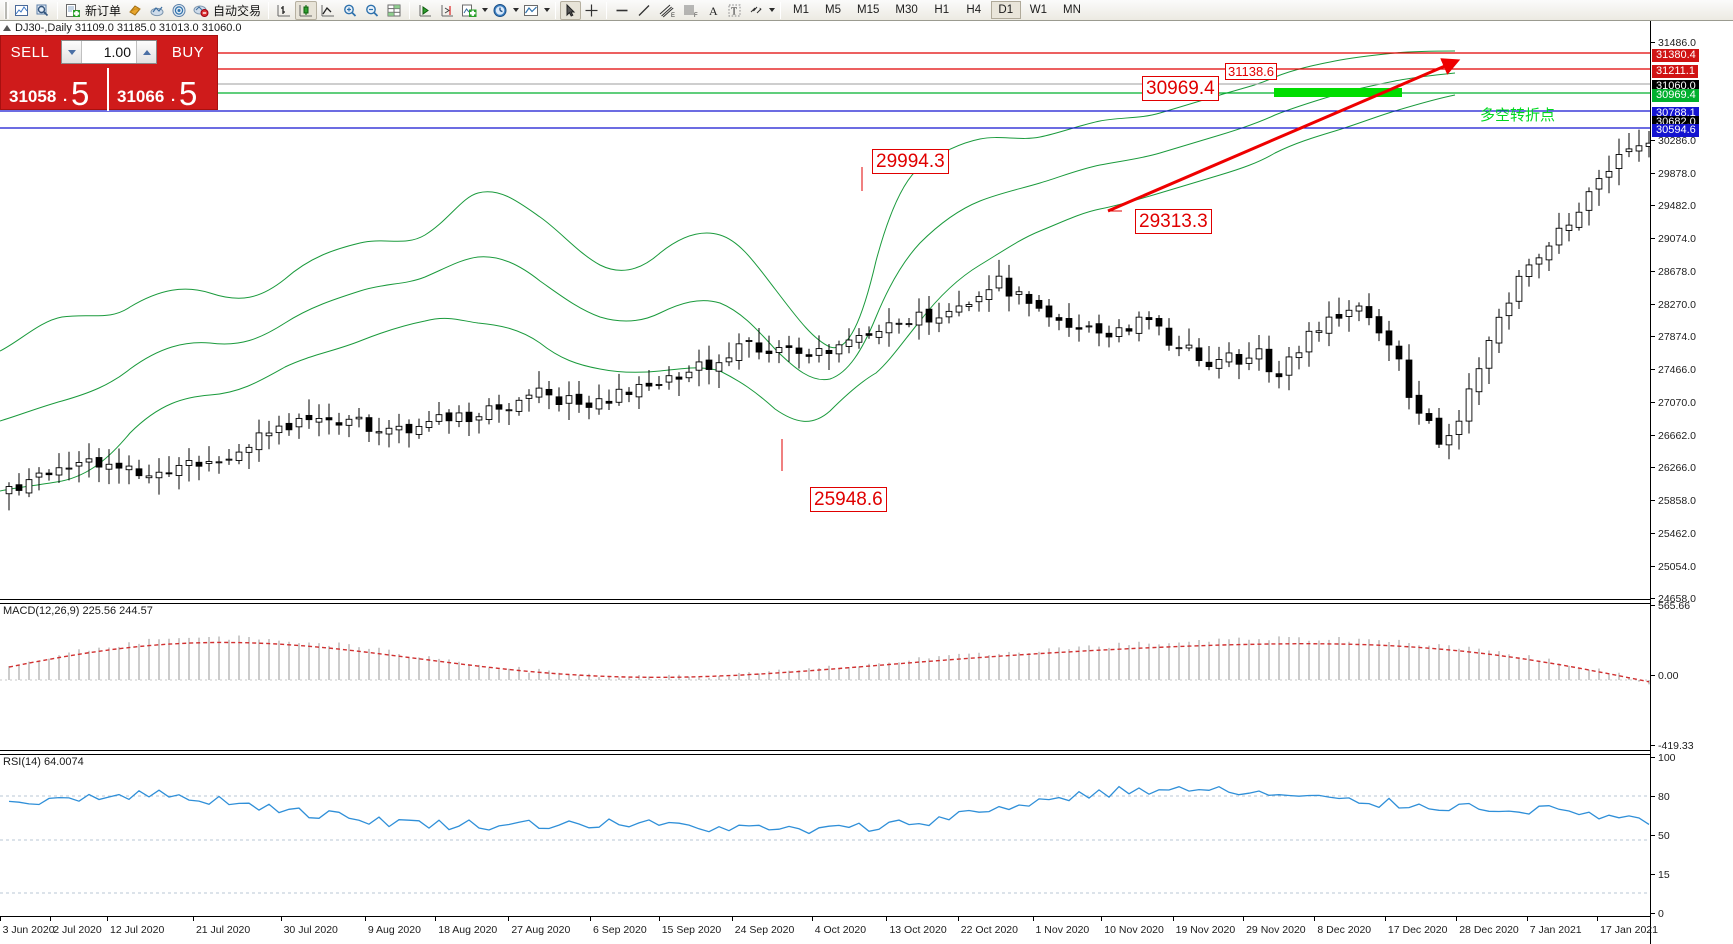 The height and width of the screenshot is (944, 1733). Describe the element at coordinates (1180, 88) in the screenshot. I see `annotation-30969: 30969.4` at that location.